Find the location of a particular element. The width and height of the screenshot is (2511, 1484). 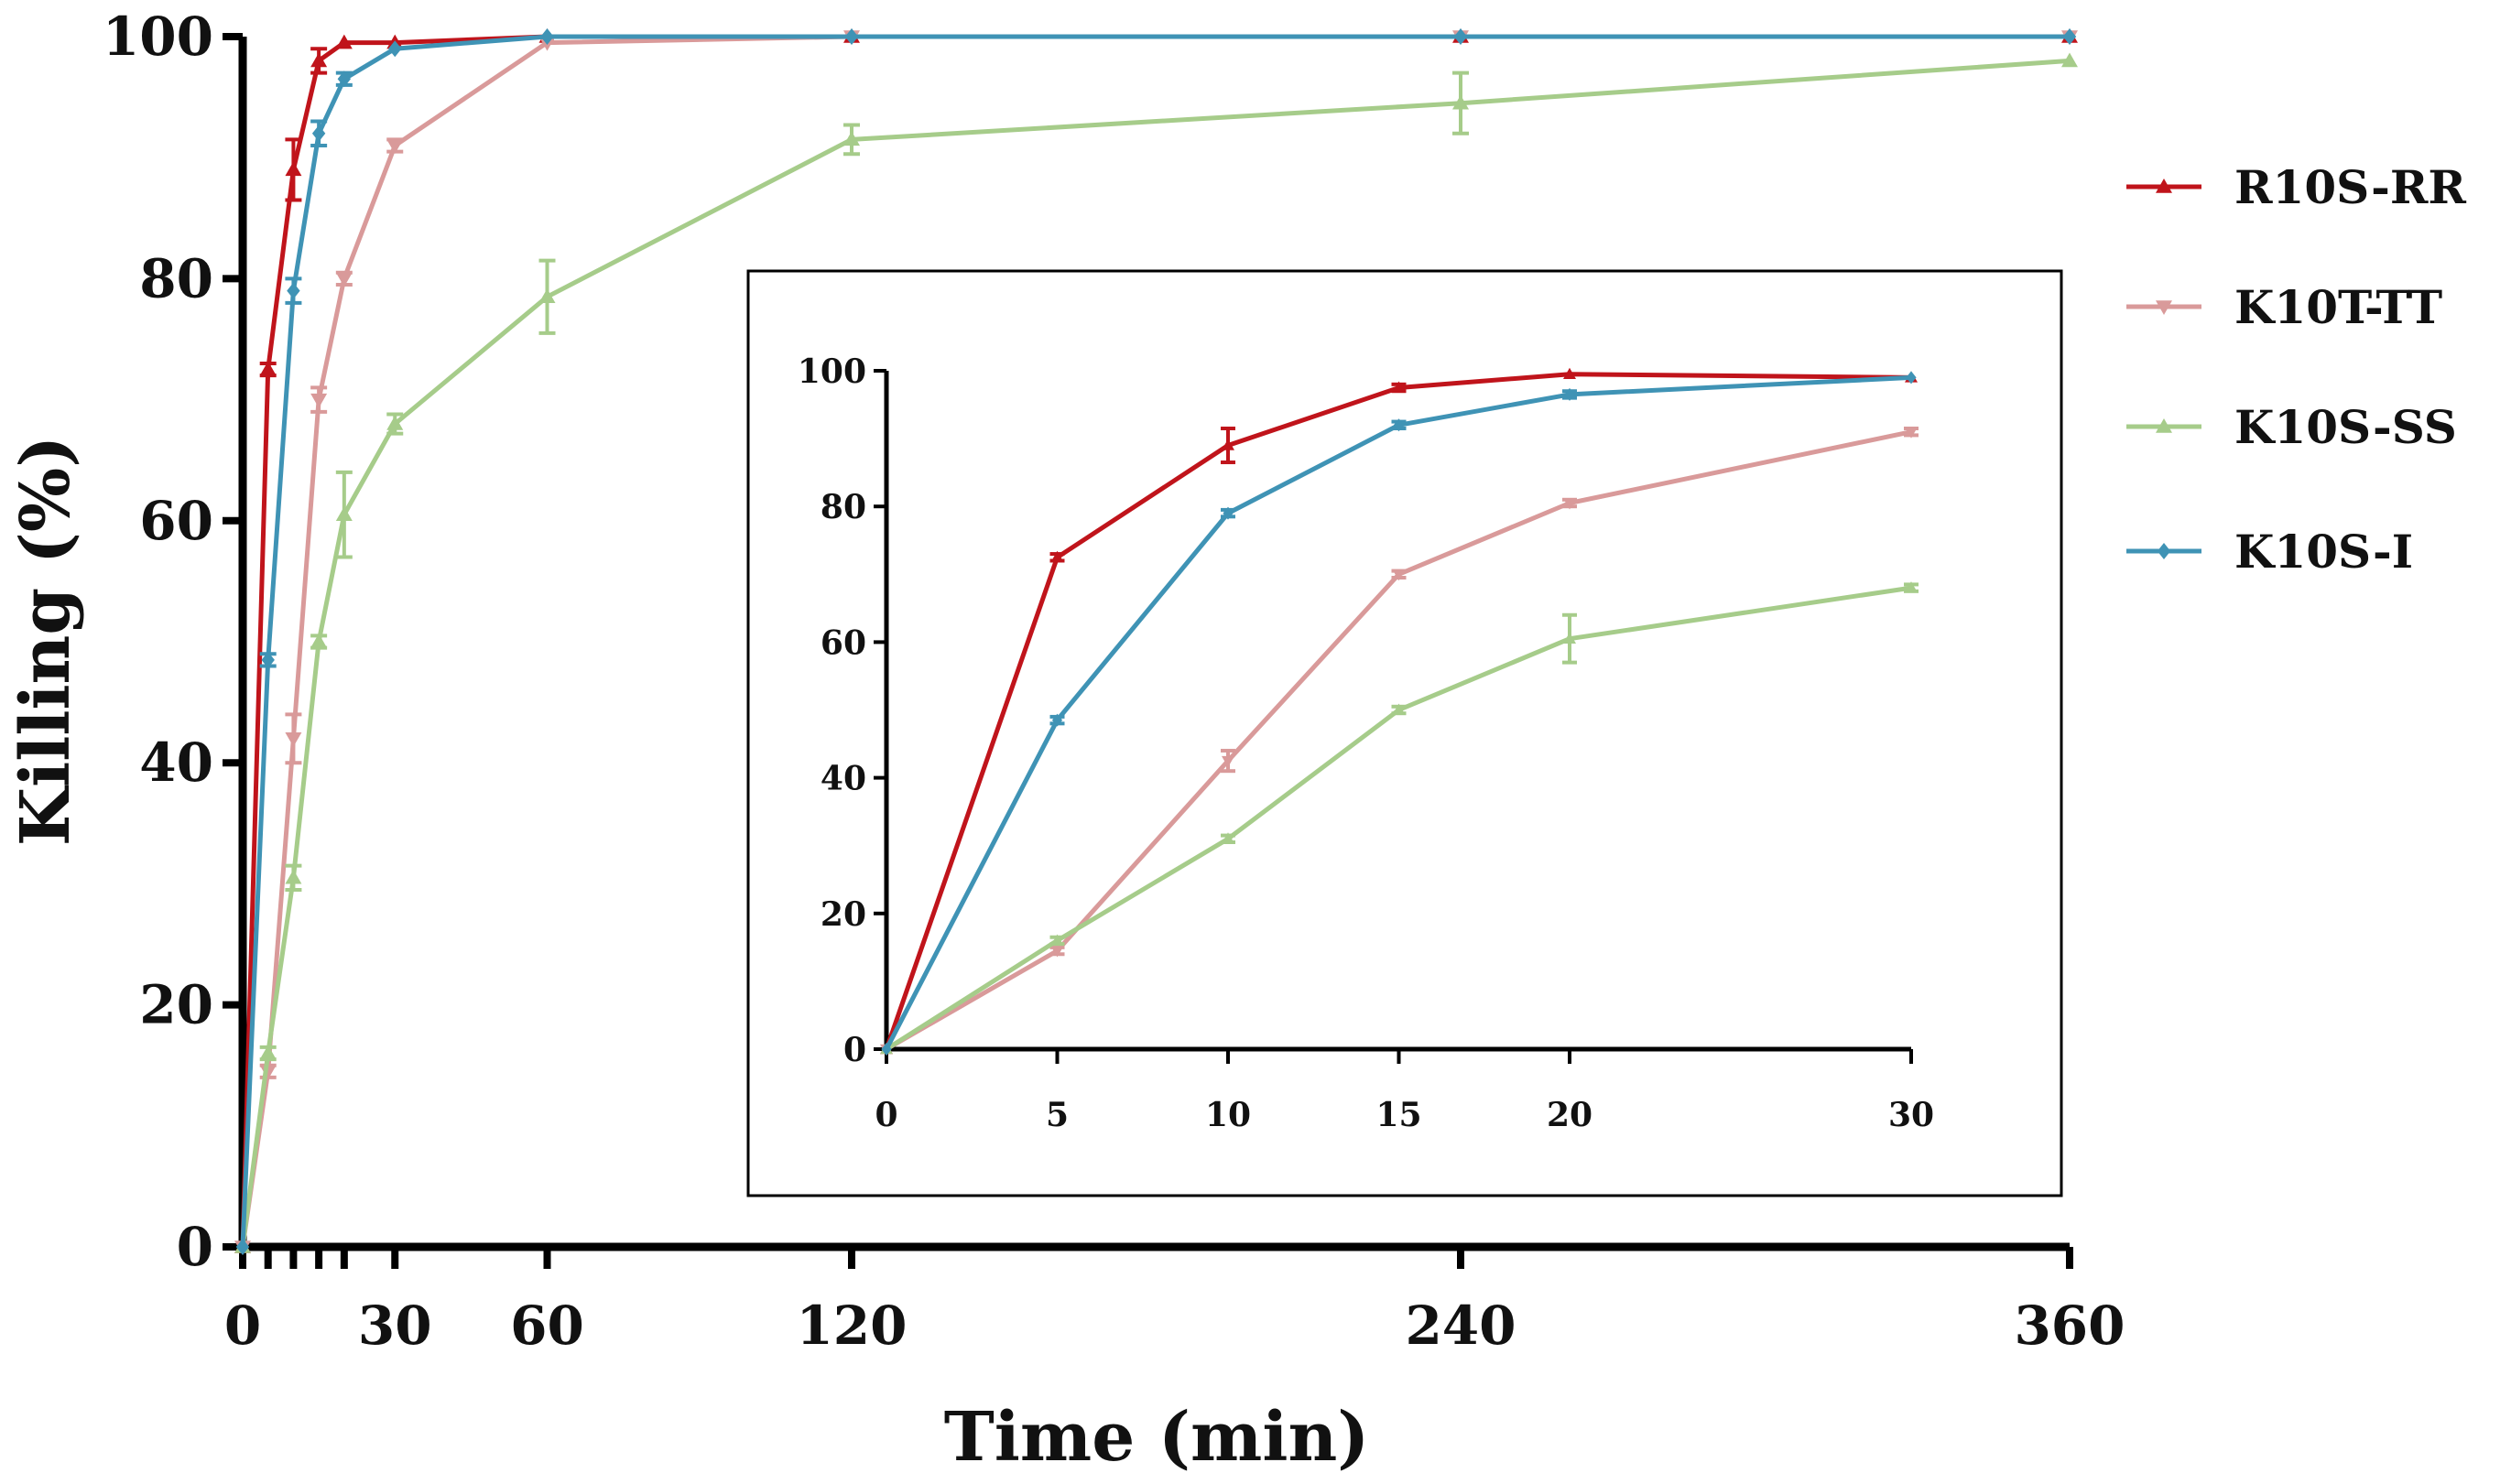

inset-y-tick-label: 60 is located at coordinates (843, 642).